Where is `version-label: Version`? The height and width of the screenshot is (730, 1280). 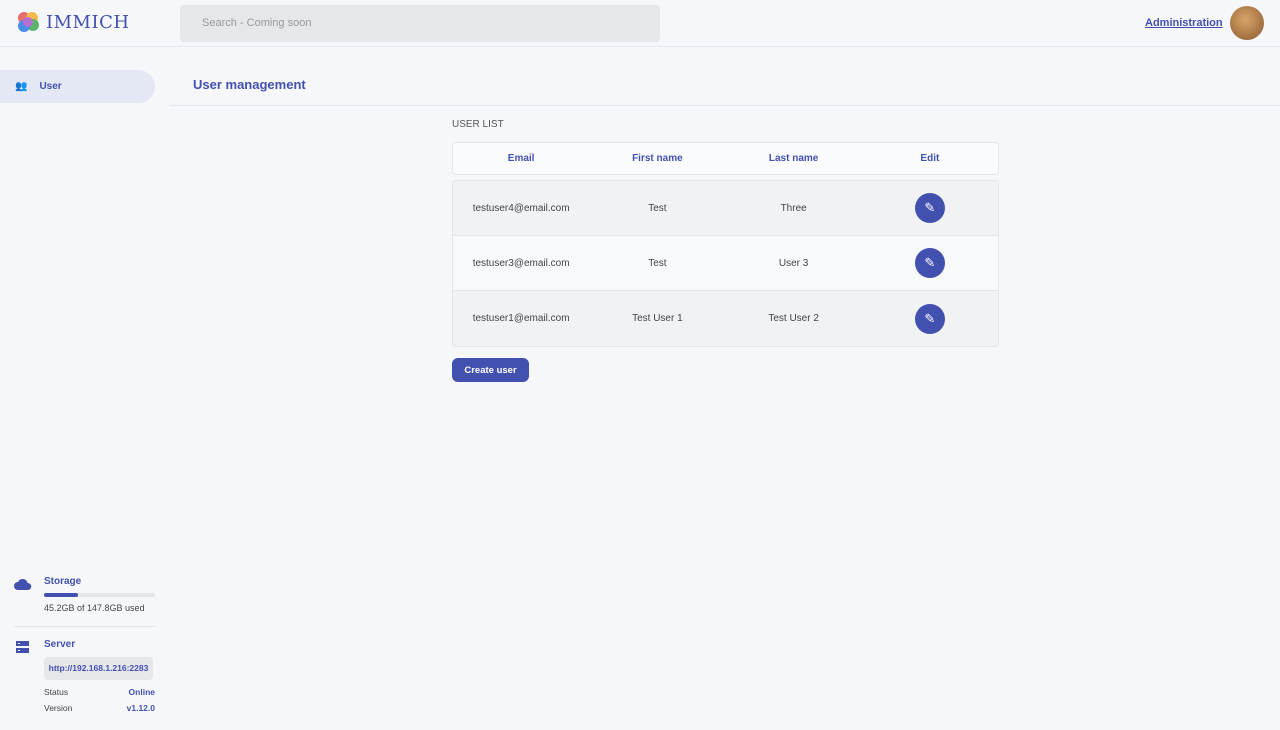
version-label: Version is located at coordinates (58, 708).